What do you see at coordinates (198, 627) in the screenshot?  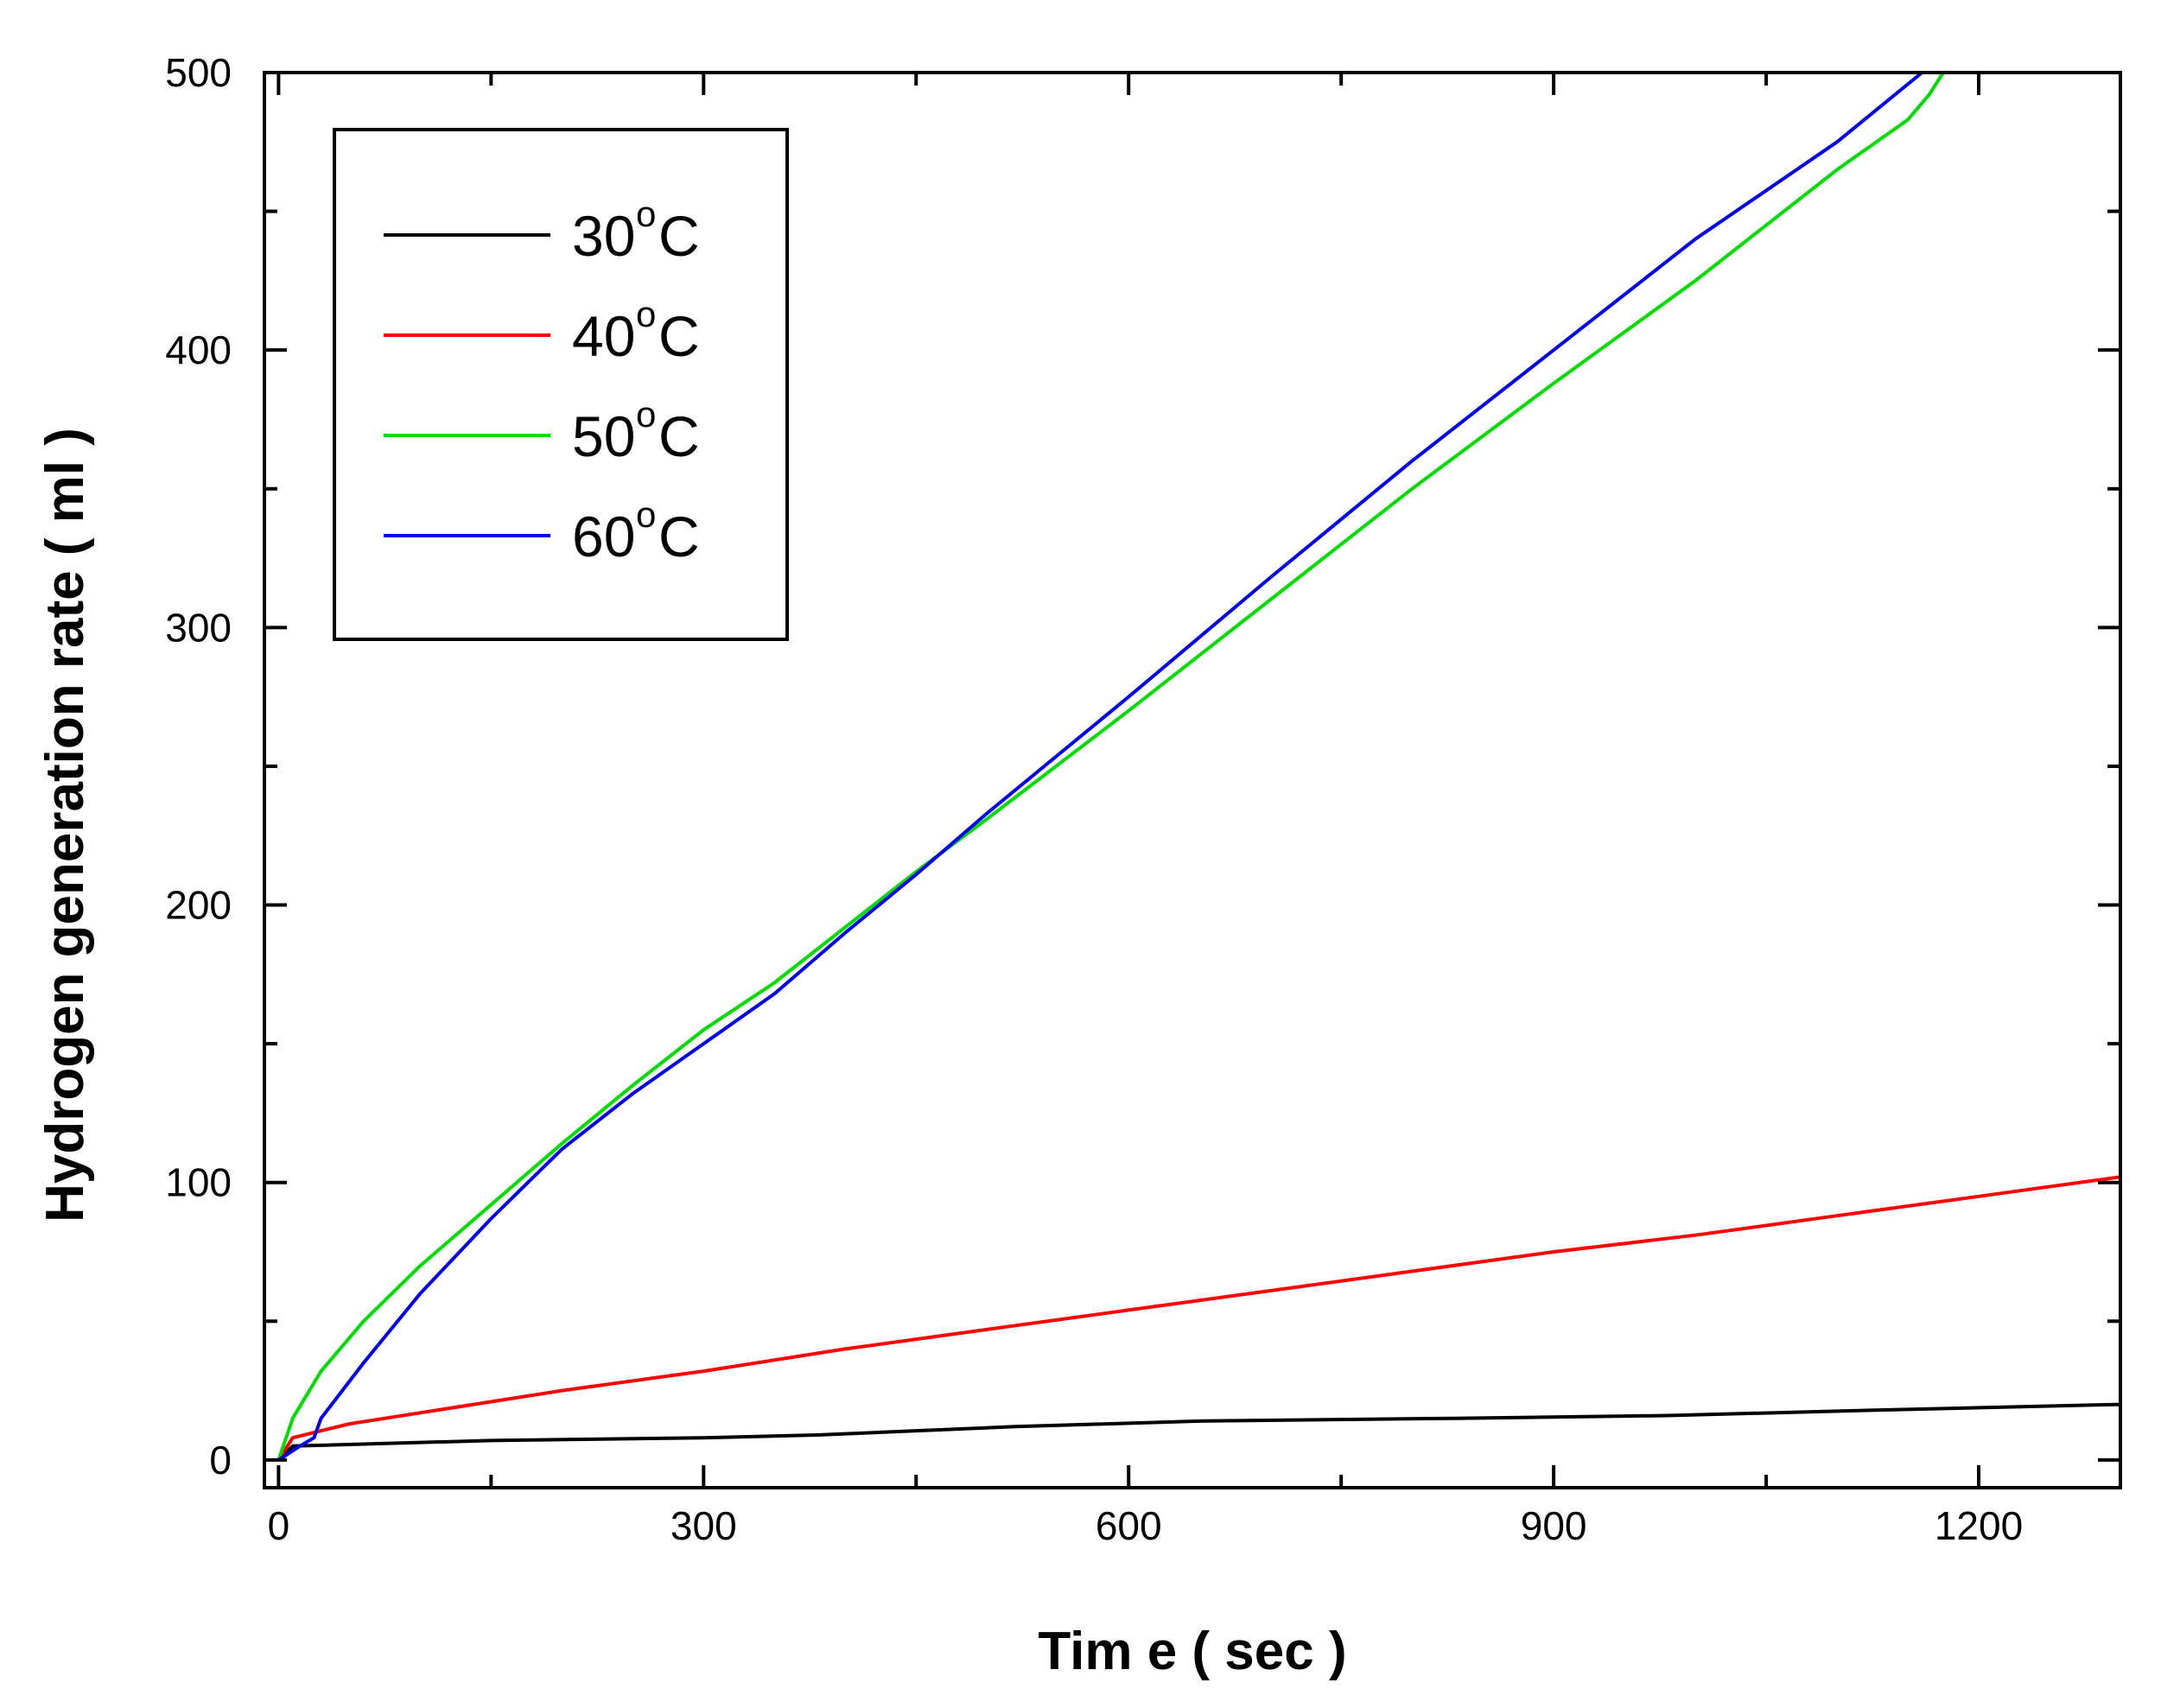 I see `y-tick-label: 300` at bounding box center [198, 627].